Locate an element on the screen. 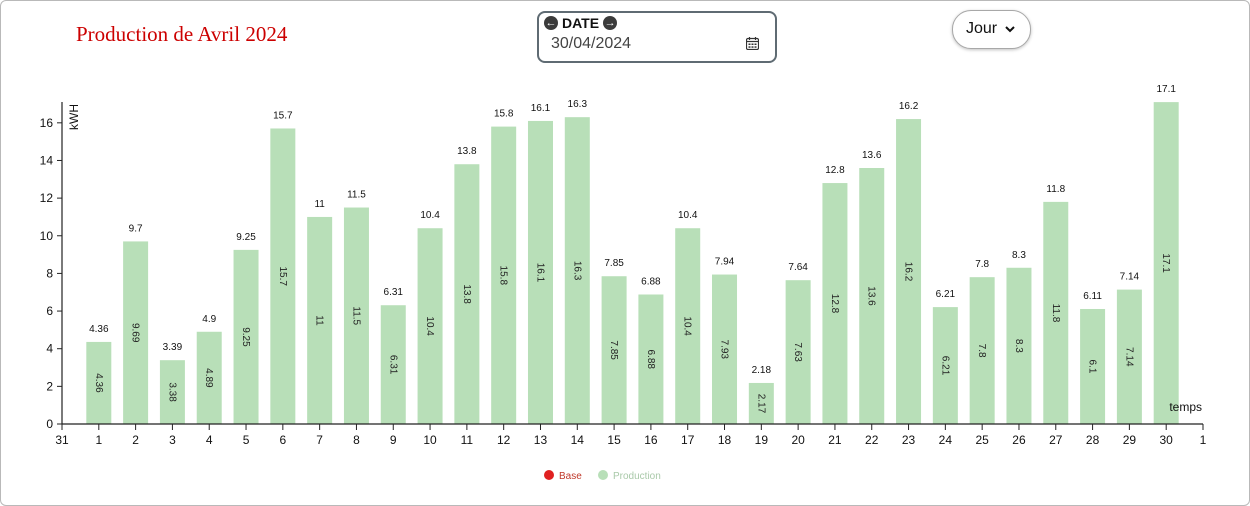 The height and width of the screenshot is (506, 1250). bar-top-label: 7.64 is located at coordinates (798, 267).